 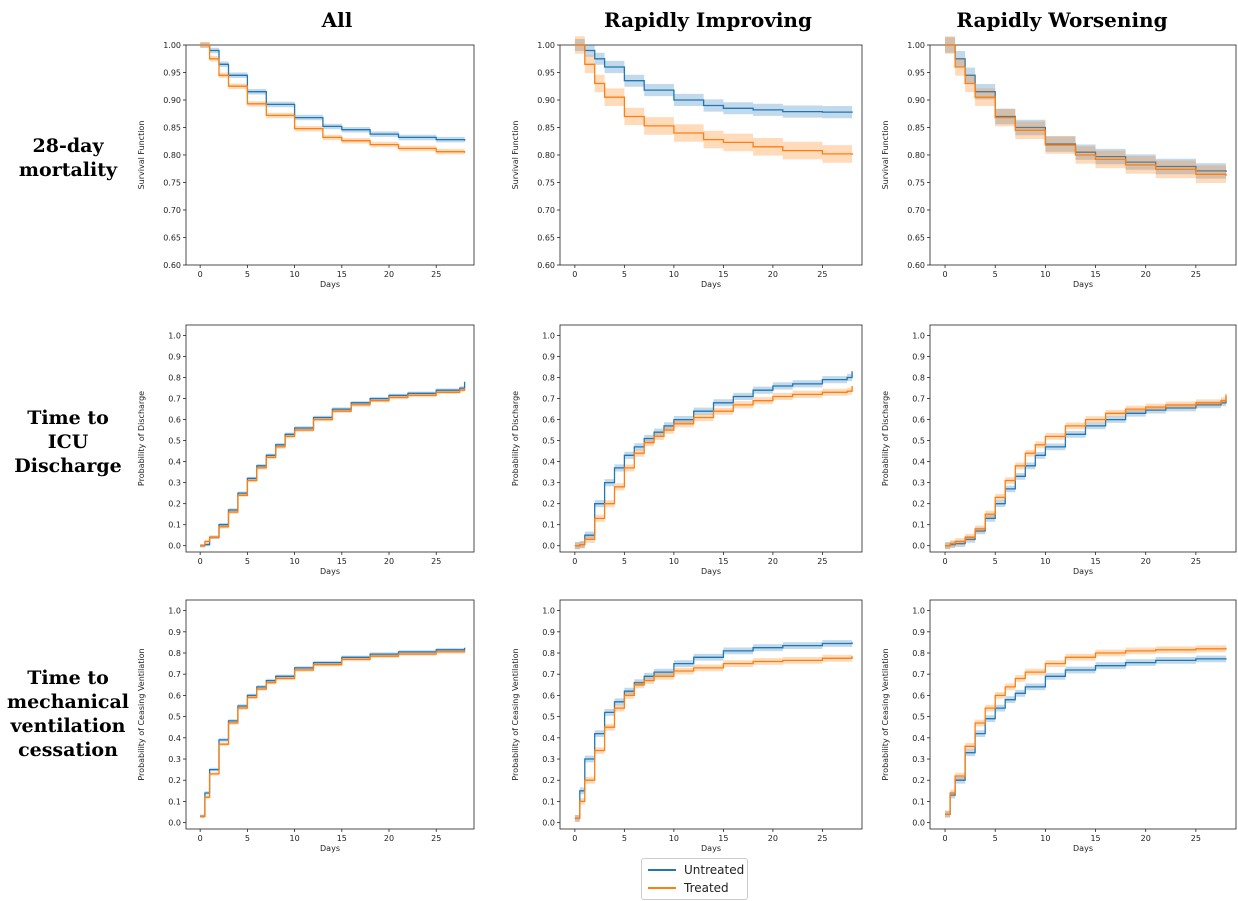 What do you see at coordinates (694, 879) in the screenshot?
I see `legend: Untreated Treated` at bounding box center [694, 879].